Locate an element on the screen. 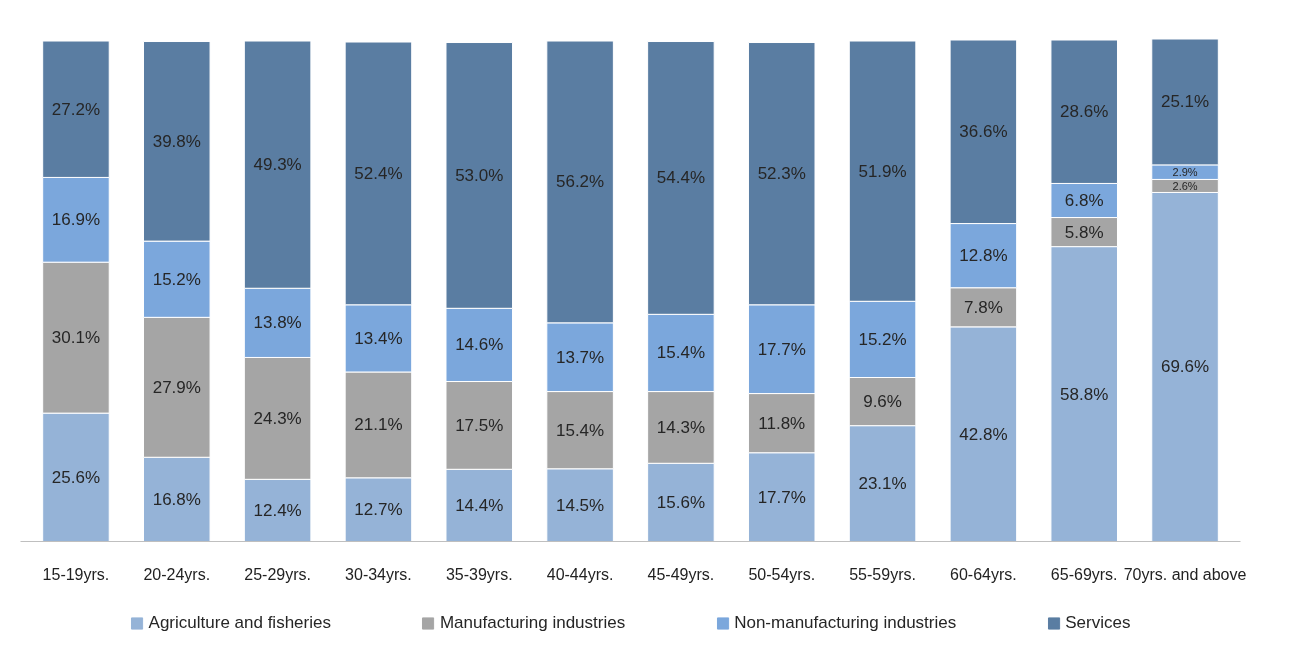 This screenshot has width=1296, height=671. data-label: 14.6% is located at coordinates (479, 345).